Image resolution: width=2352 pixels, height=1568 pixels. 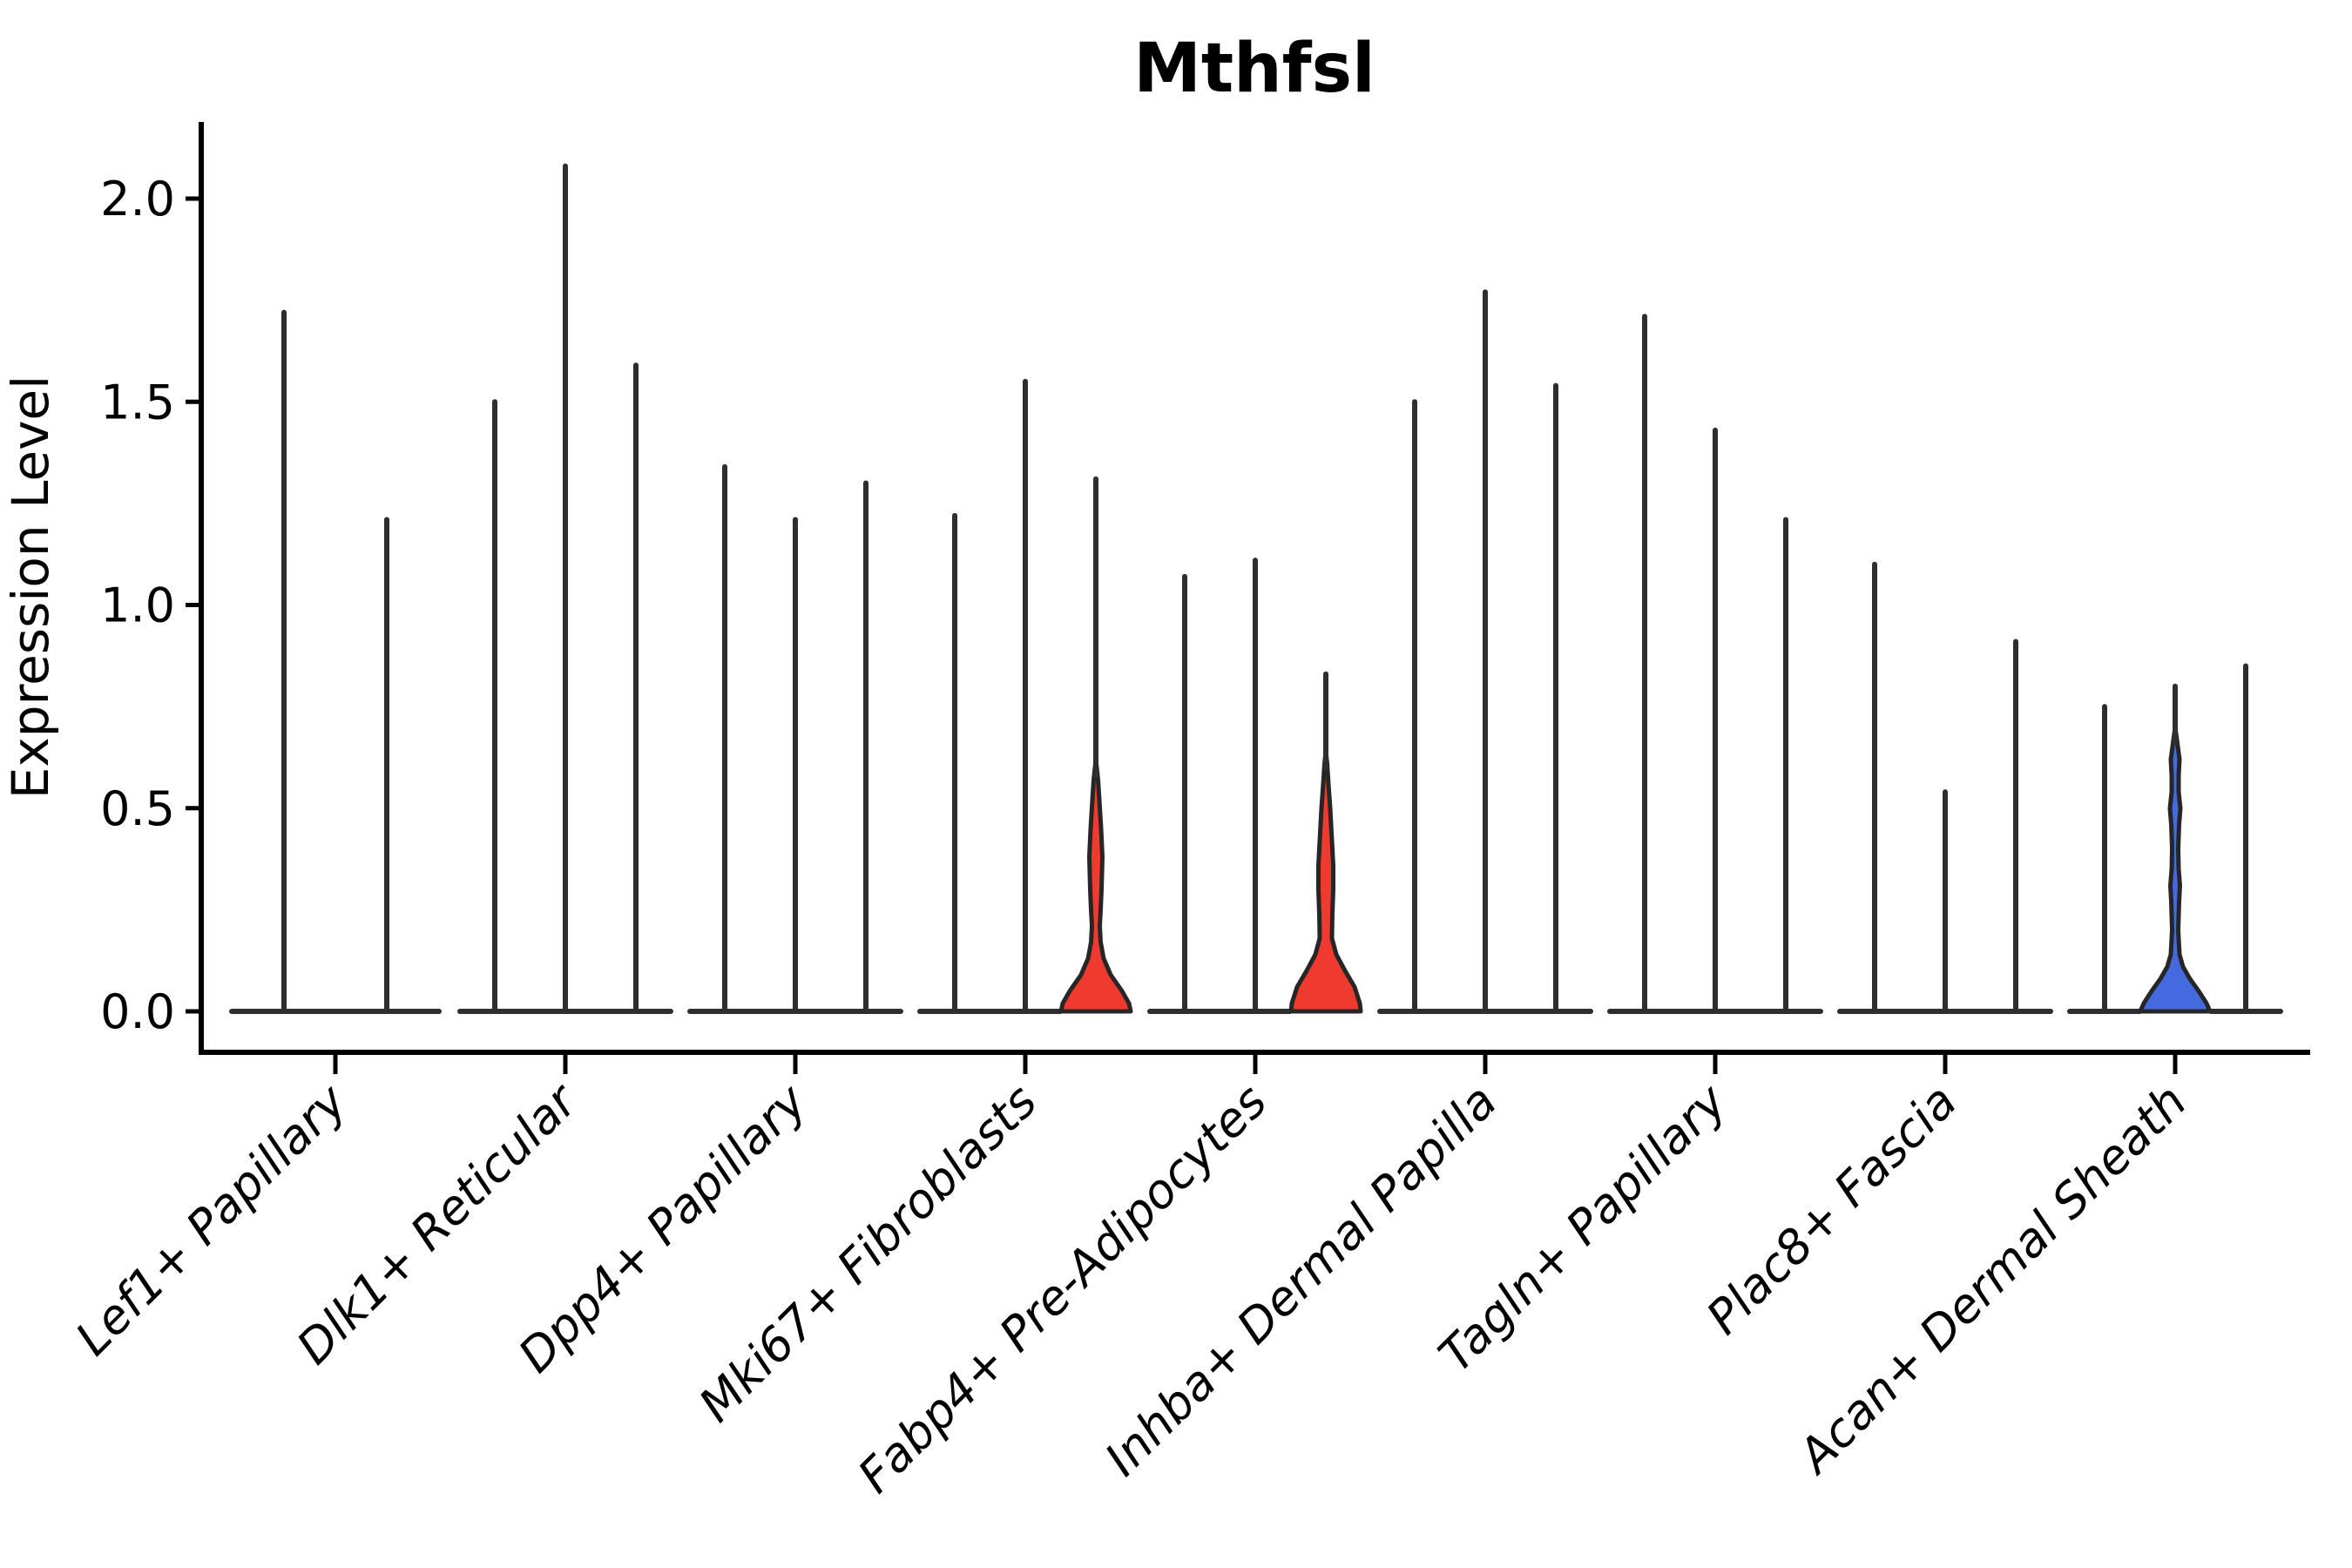 What do you see at coordinates (137, 1012) in the screenshot?
I see `y-tick-label: 0.0` at bounding box center [137, 1012].